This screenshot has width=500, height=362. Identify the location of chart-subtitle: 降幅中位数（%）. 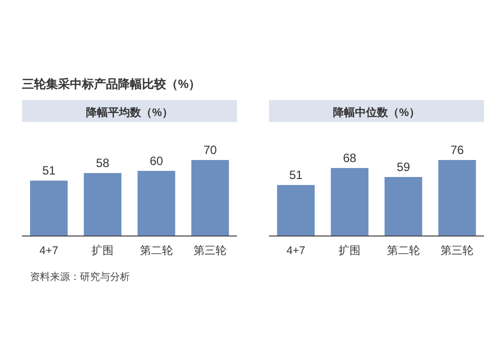
(376, 112).